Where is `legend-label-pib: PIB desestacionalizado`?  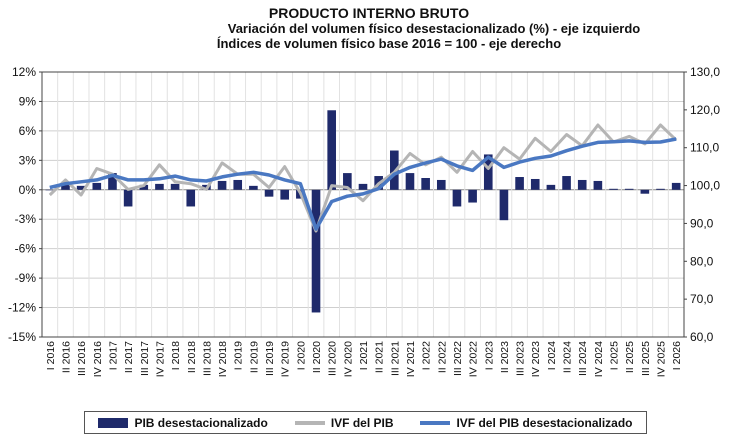 legend-label-pib: PIB desestacionalizado is located at coordinates (201, 422).